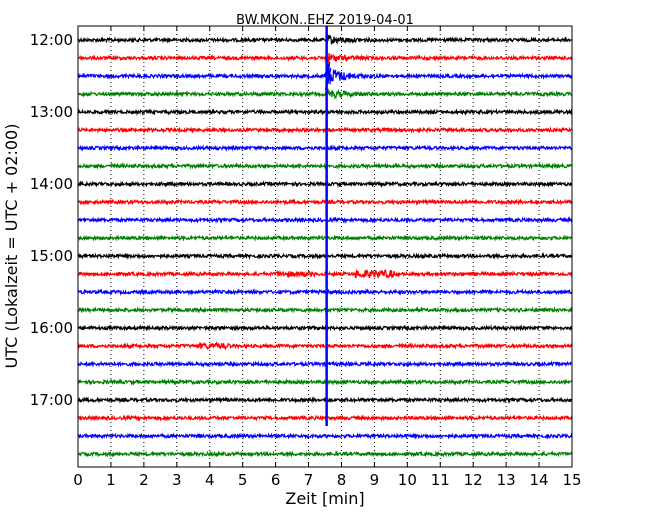  What do you see at coordinates (210, 480) in the screenshot?
I see `x-tick-label: 4` at bounding box center [210, 480].